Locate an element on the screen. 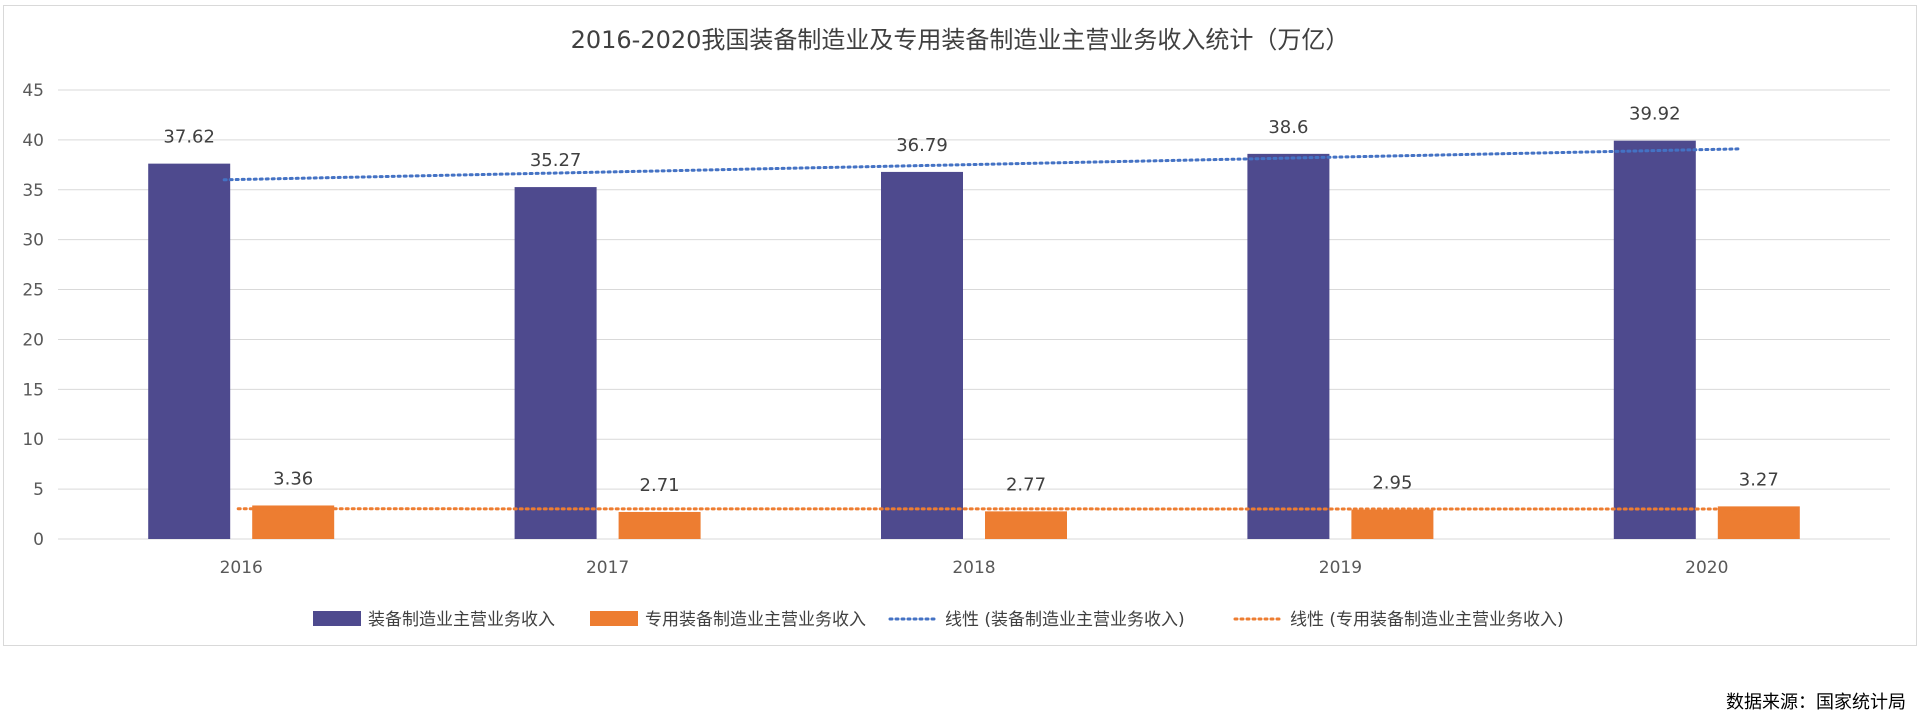 Image resolution: width=1920 pixels, height=719 pixels. legend-label: 线性 (装备制造业主营业务收入) is located at coordinates (1065, 620).